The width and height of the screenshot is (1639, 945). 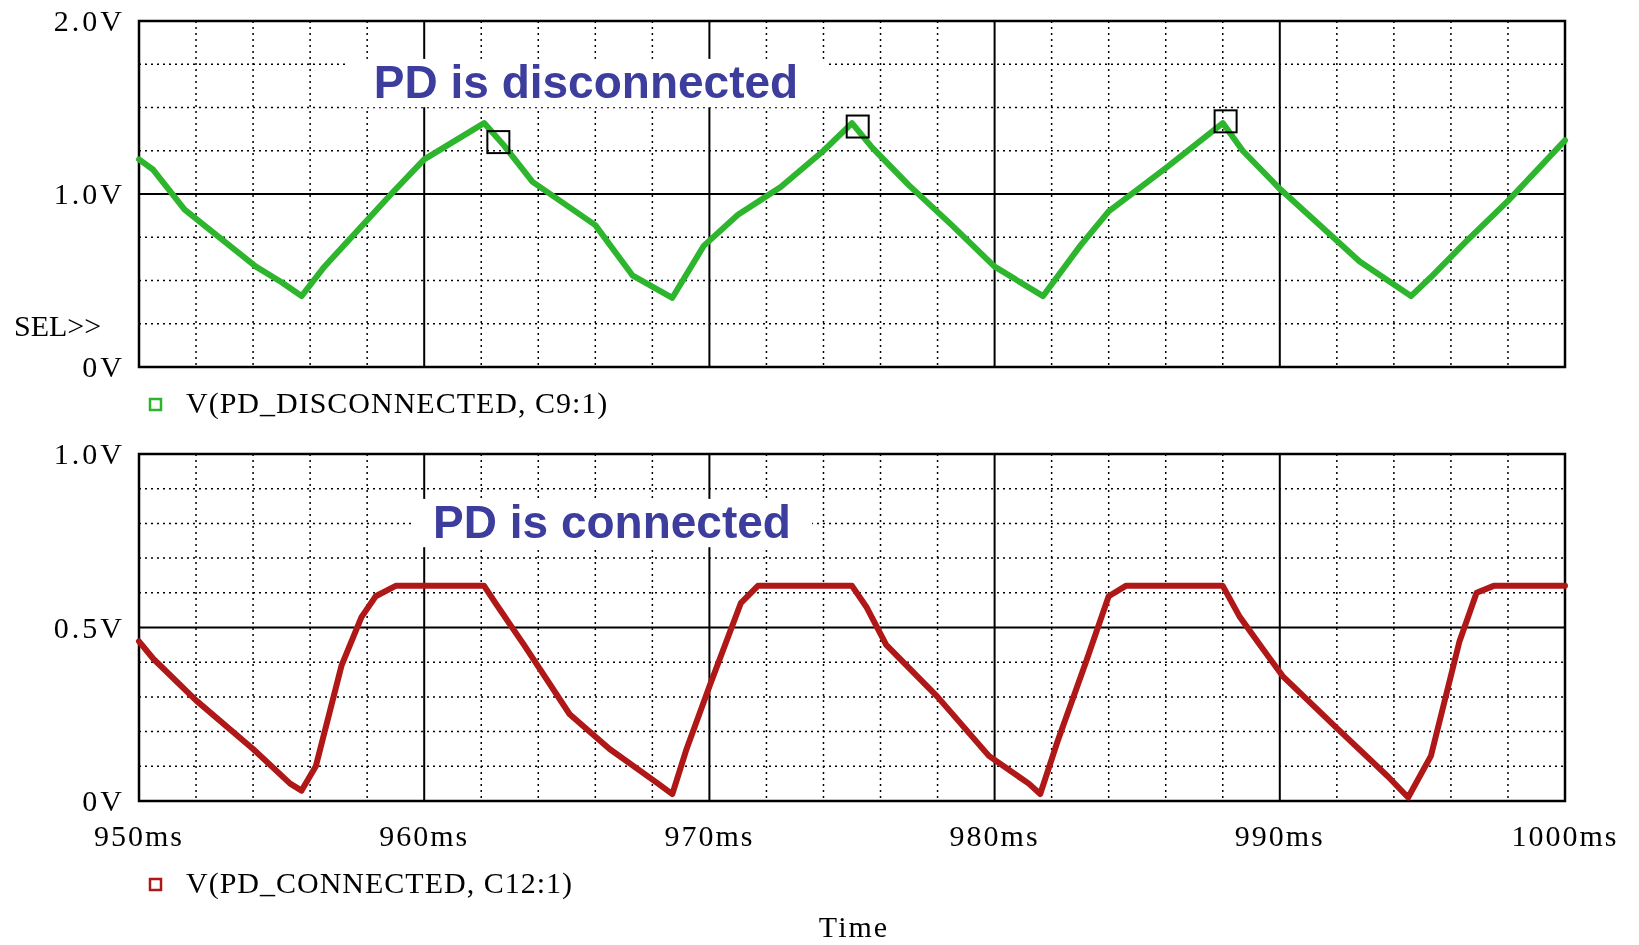 I want to click on x-axis-title: Time, so click(x=854, y=926).